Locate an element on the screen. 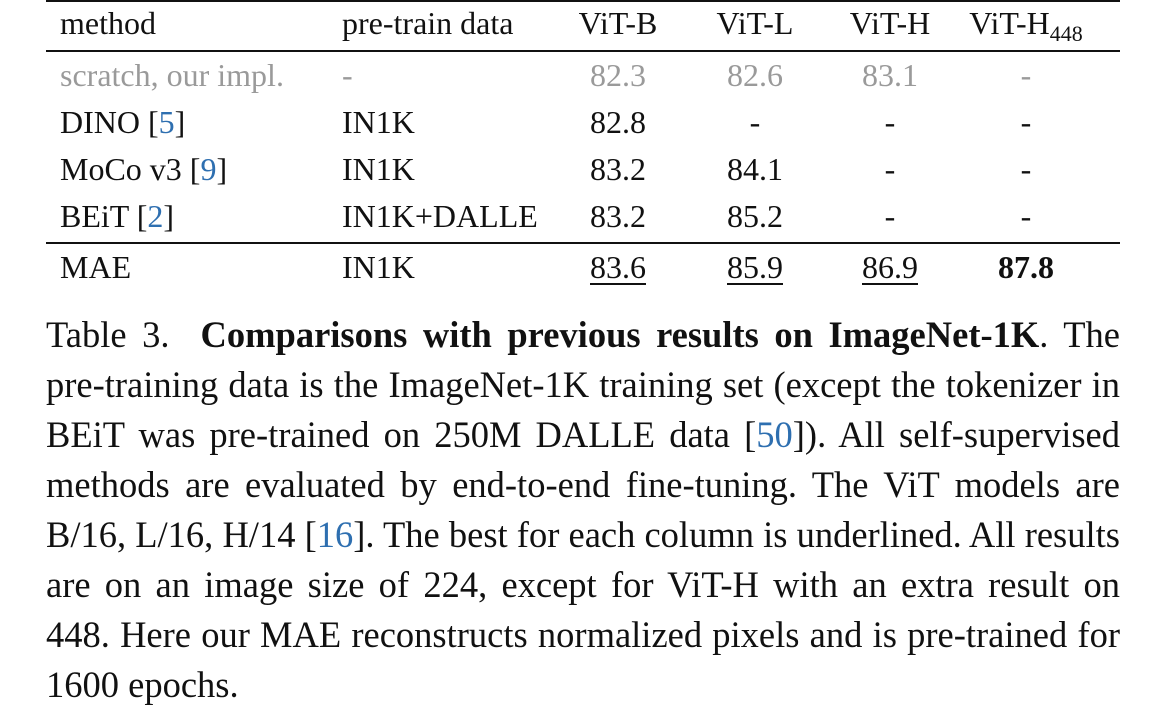 This screenshot has width=1162, height=718. row-vit-b: 83.6 is located at coordinates (618, 267).